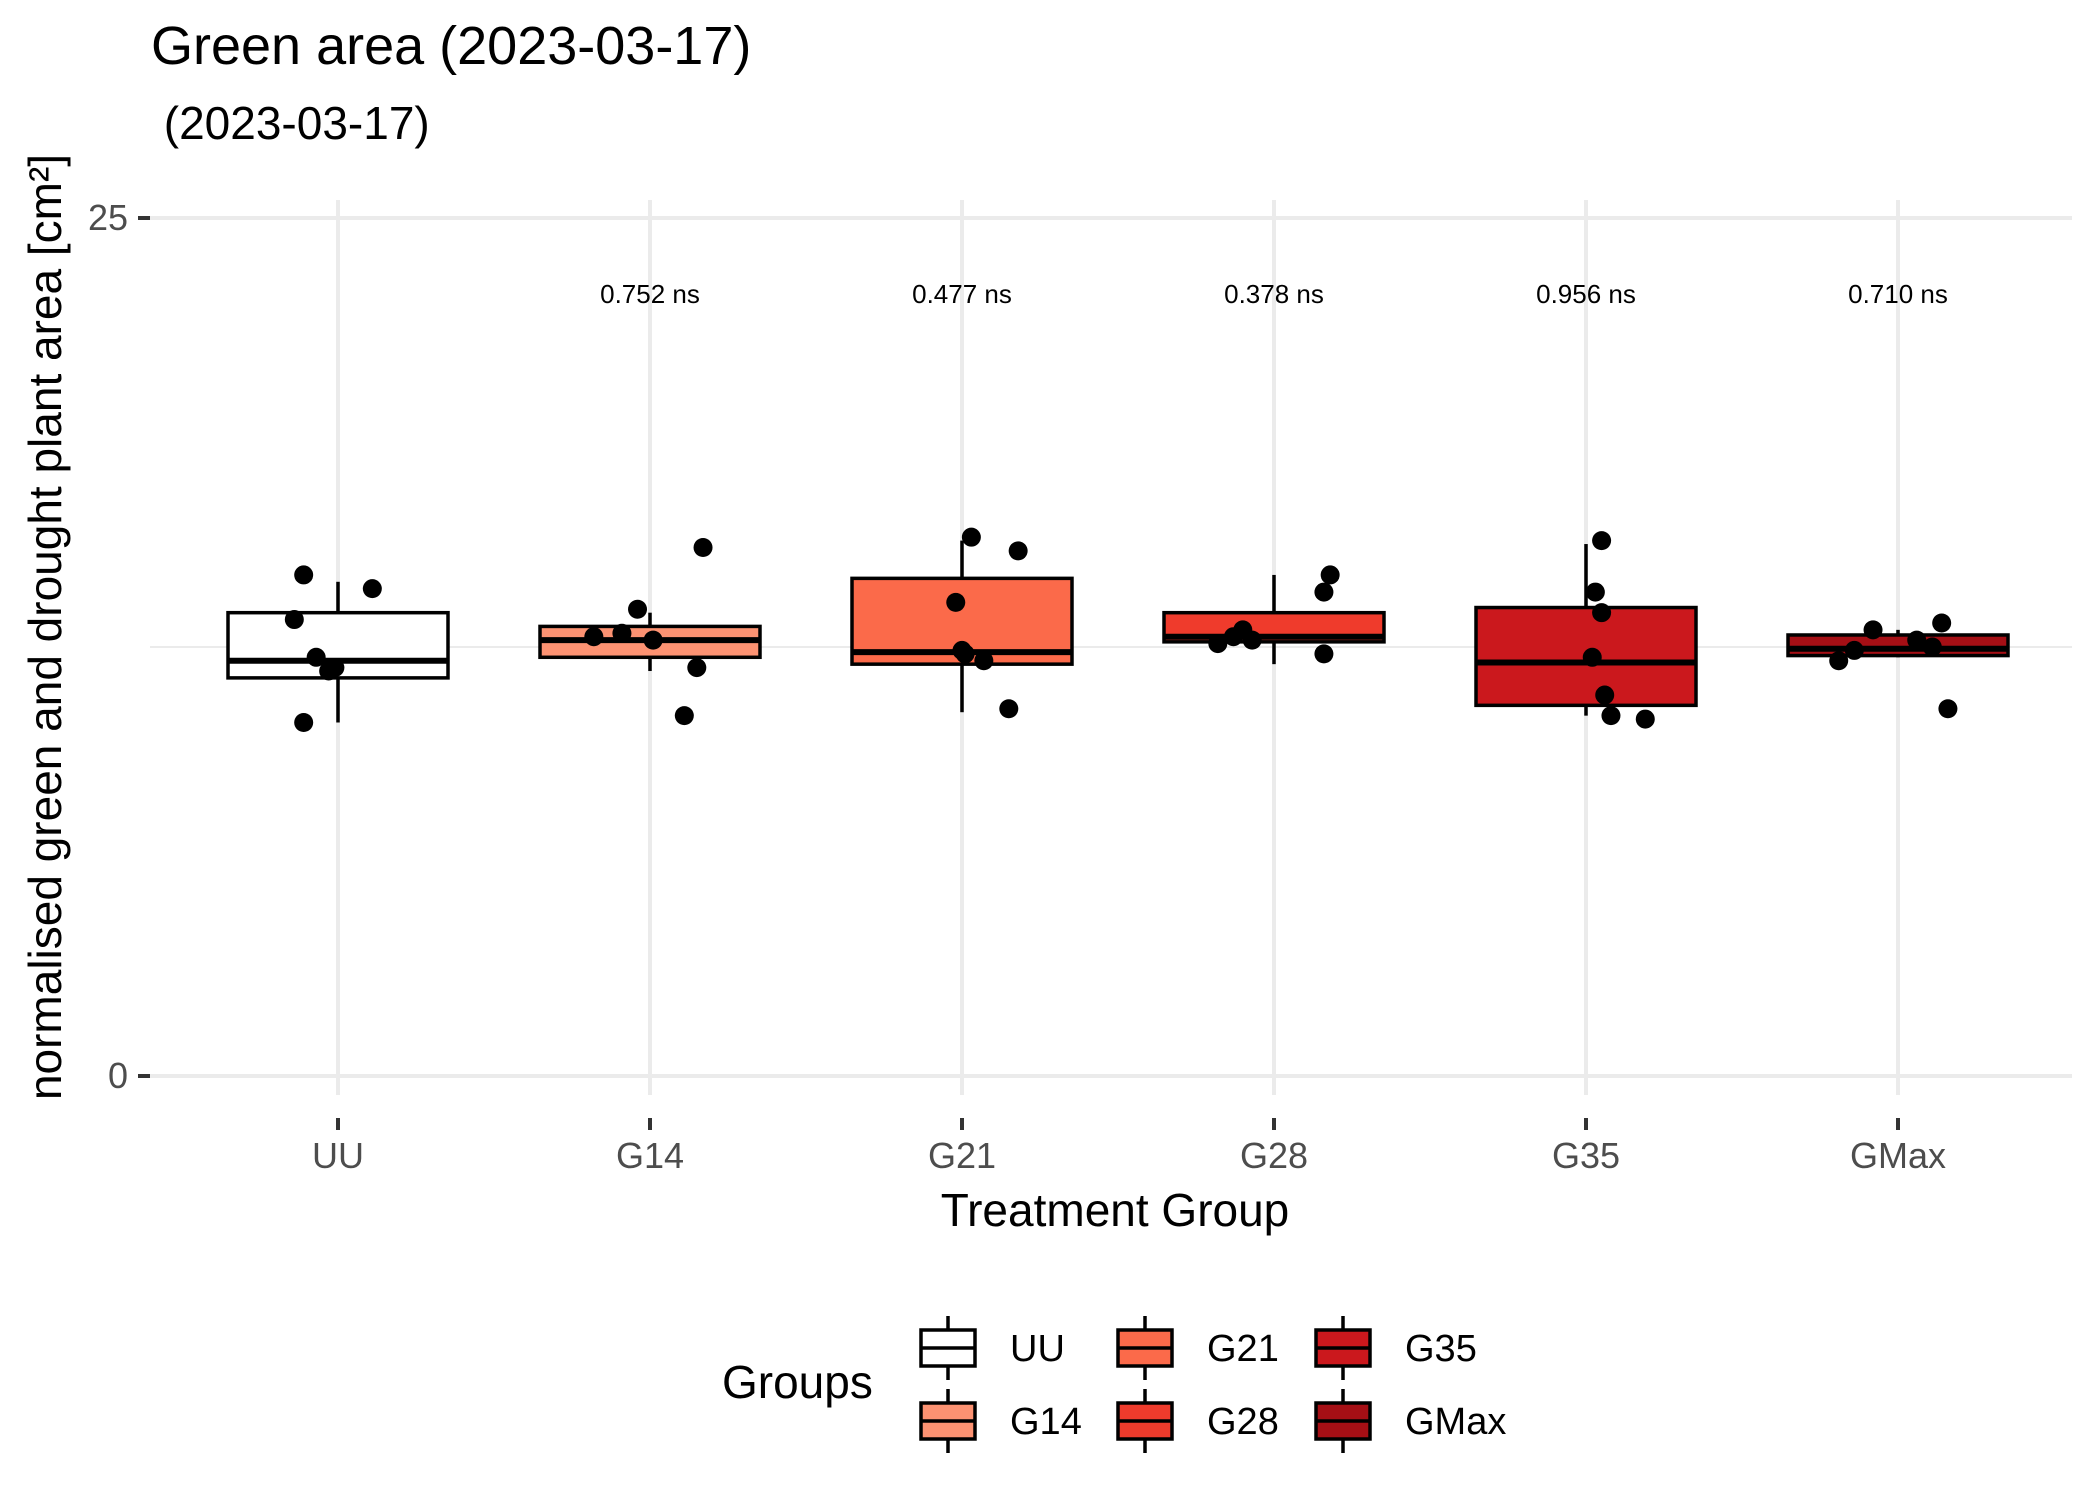  Describe the element at coordinates (1395, 1348) in the screenshot. I see `legend-item-g35: G35` at that location.